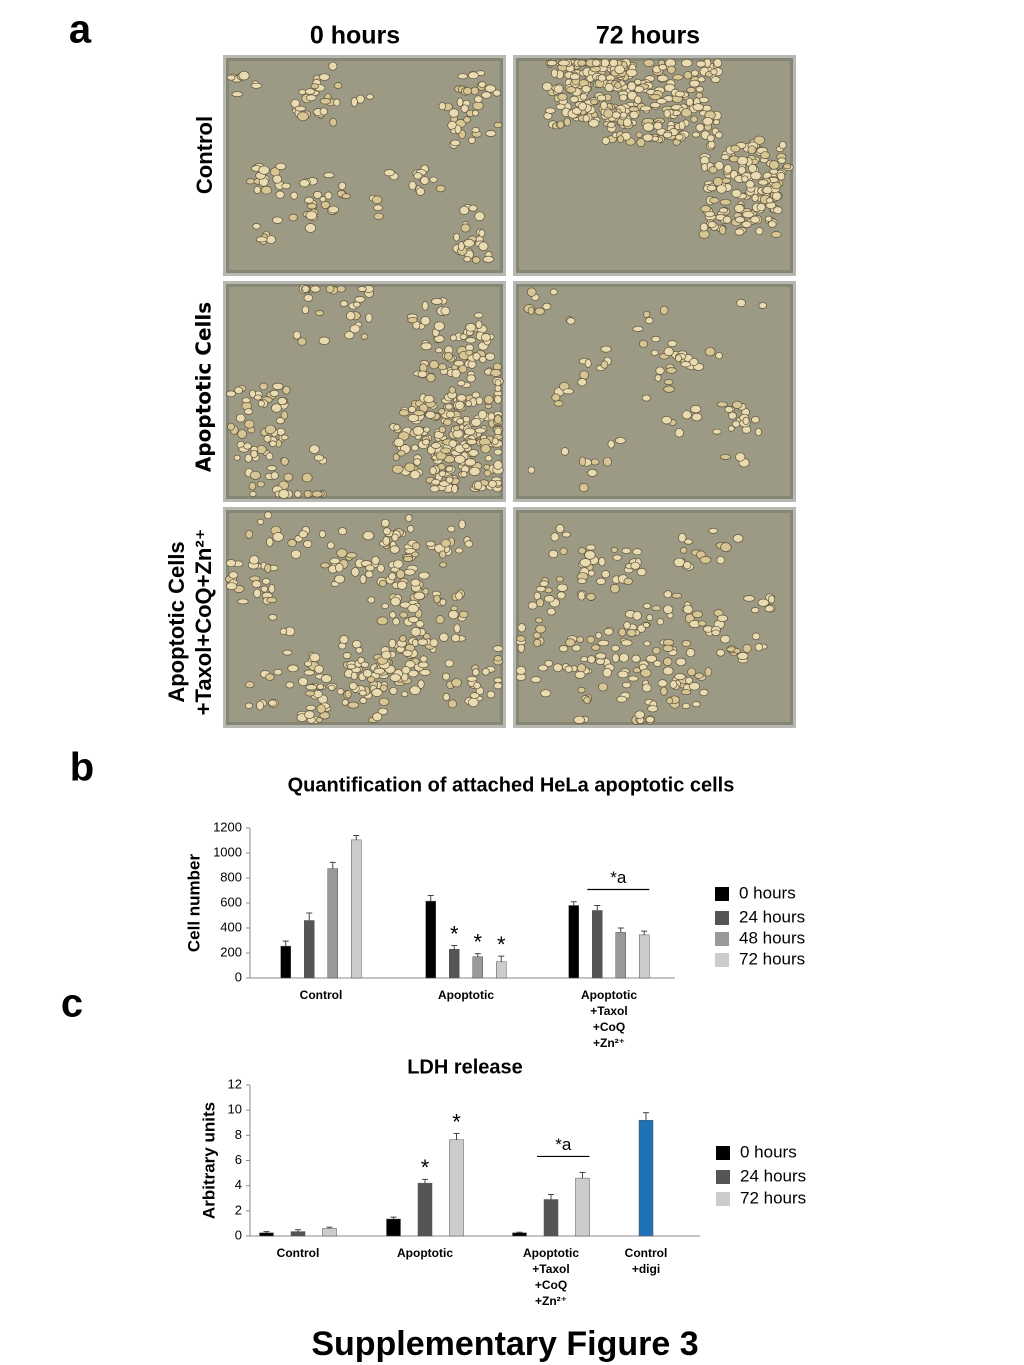 The height and width of the screenshot is (1365, 1024). What do you see at coordinates (550, 1269) in the screenshot?
I see `x-tick-label-line: +Taxol` at bounding box center [550, 1269].